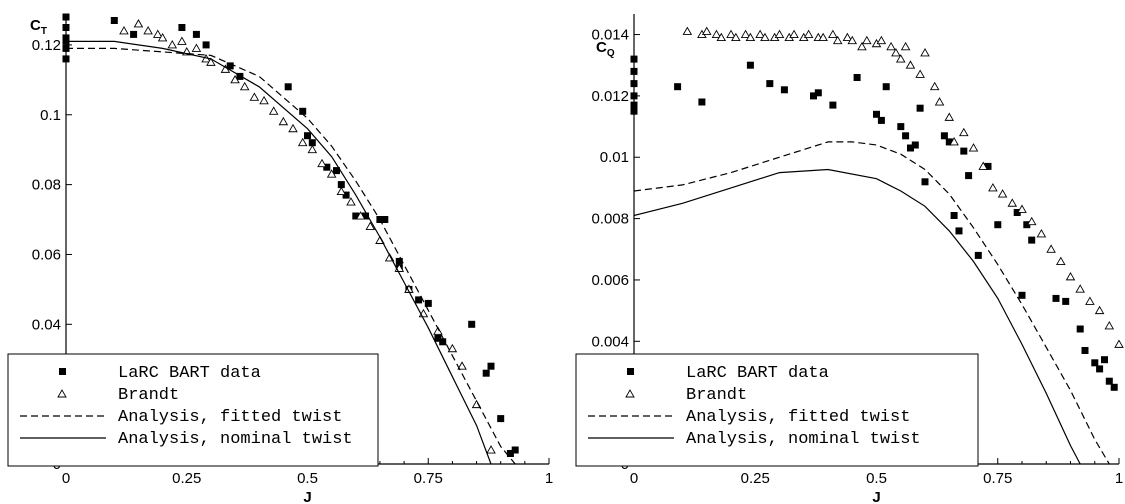 This screenshot has height=504, width=1125. What do you see at coordinates (876, 478) in the screenshot?
I see `x-tick-label: 0.5` at bounding box center [876, 478].